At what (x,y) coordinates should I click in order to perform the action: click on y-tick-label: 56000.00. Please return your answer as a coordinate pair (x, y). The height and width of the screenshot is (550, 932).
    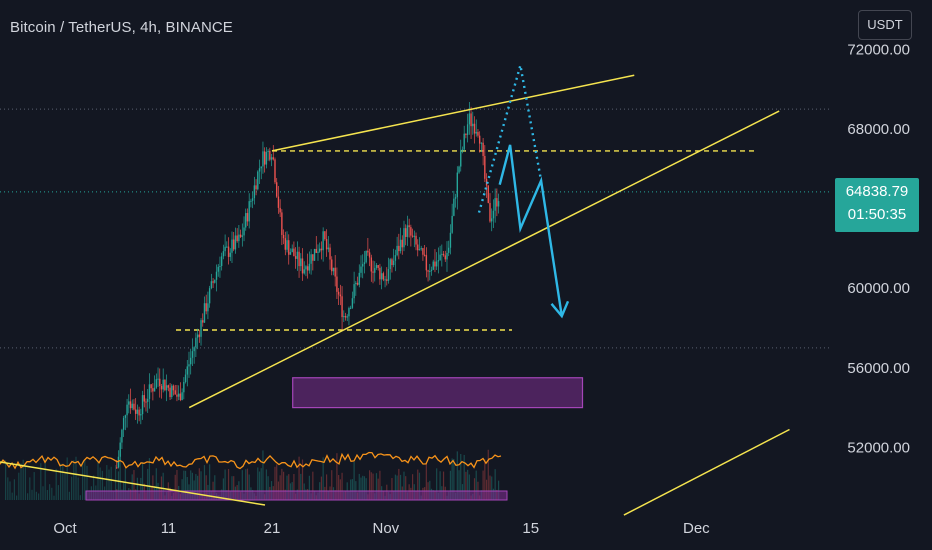
    Looking at the image, I should click on (878, 368).